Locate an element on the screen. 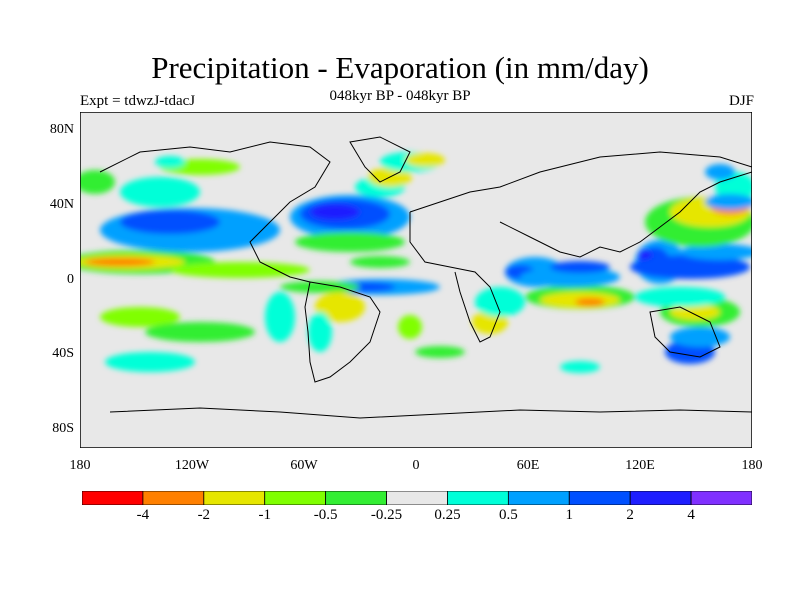  map-subtitle: 048kyr BP - 048kyr BP is located at coordinates (400, 96).